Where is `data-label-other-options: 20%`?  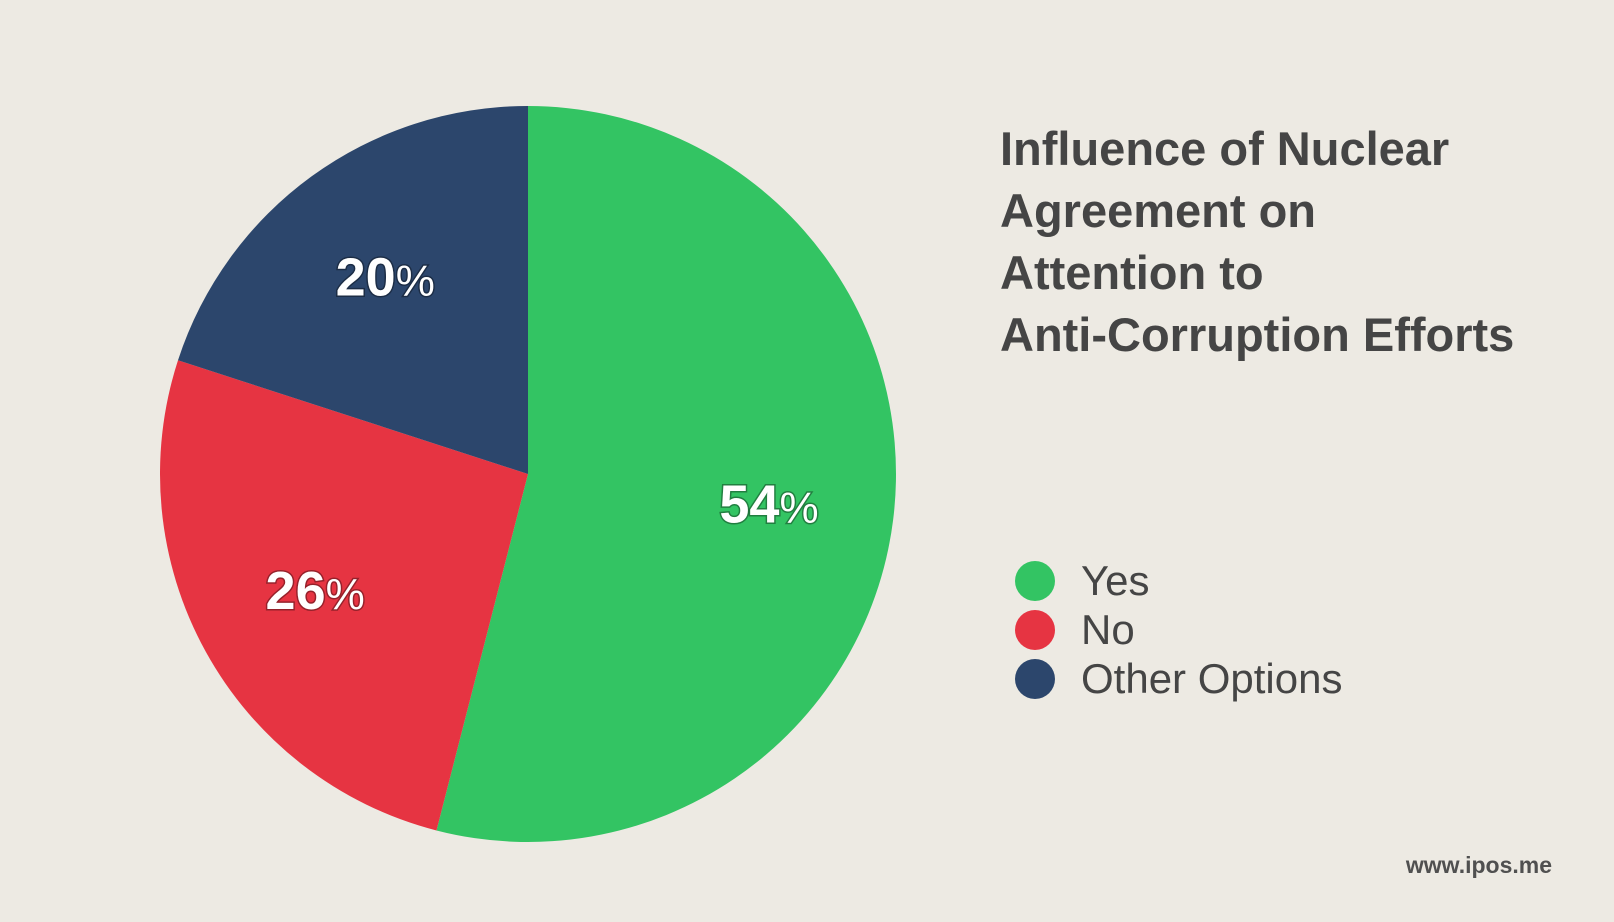
data-label-other-options: 20% is located at coordinates (385, 278).